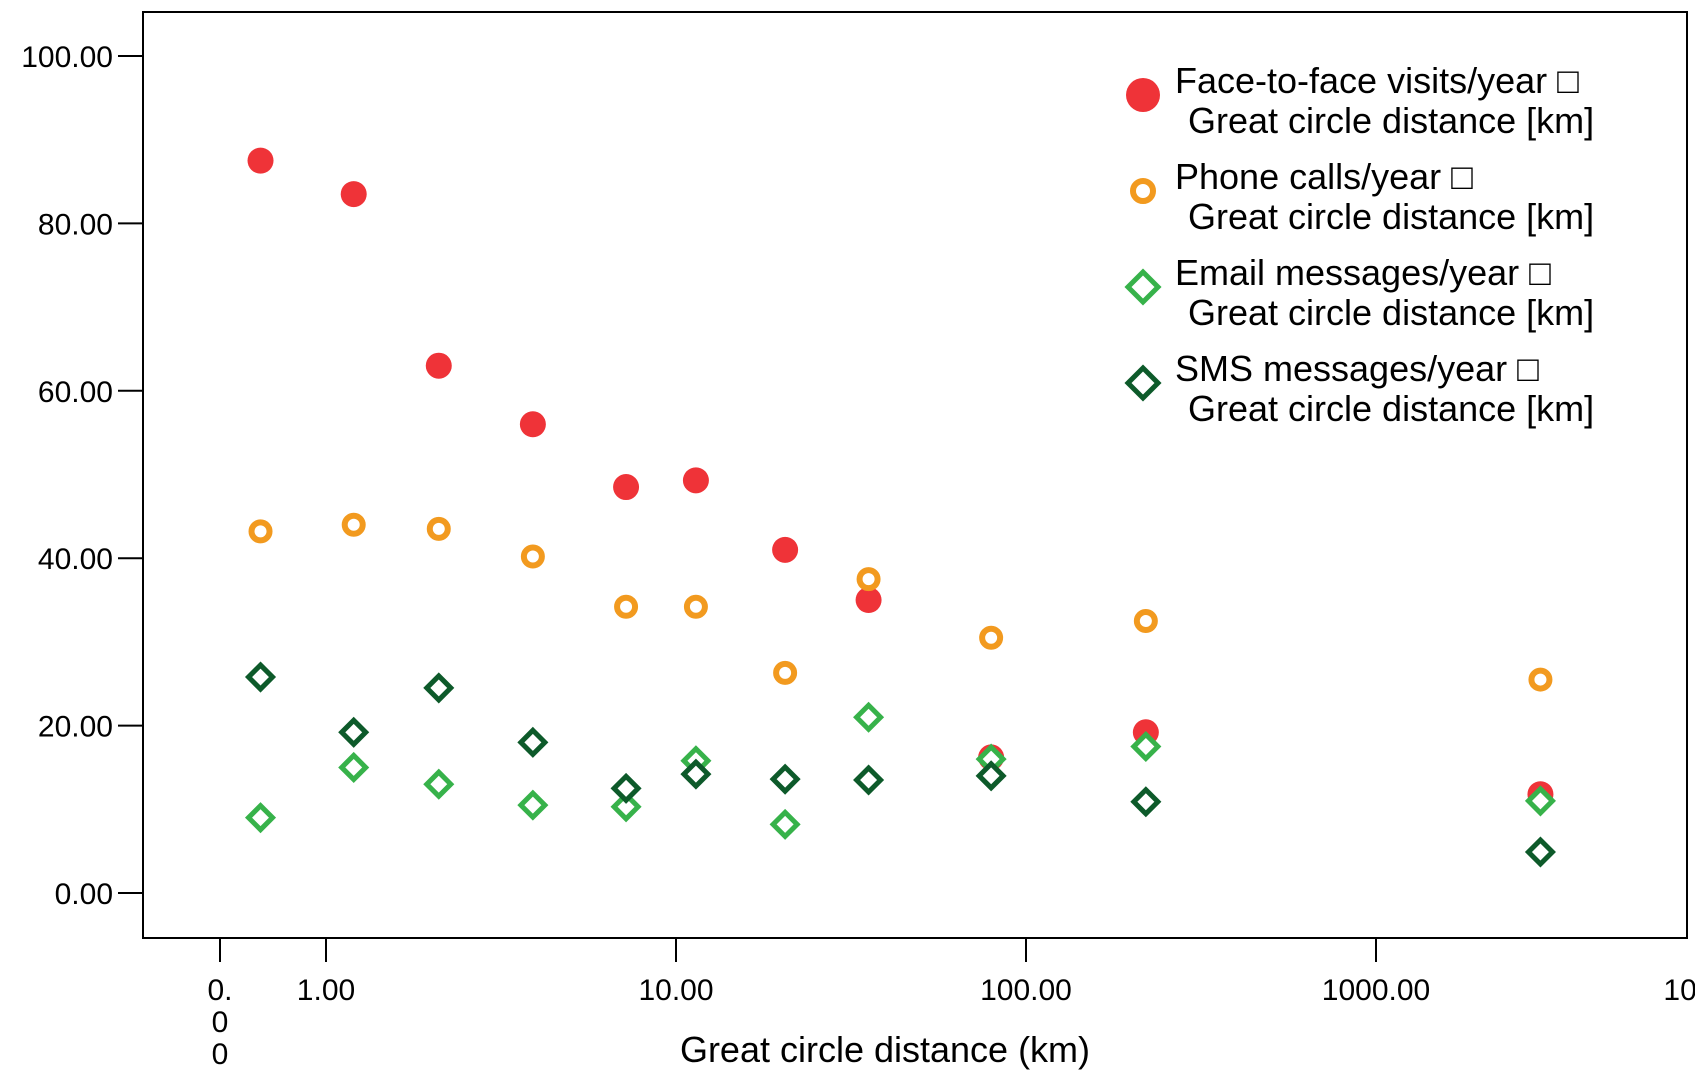 This screenshot has width=1695, height=1078. I want to click on x-tick-label: 100.00, so click(1026, 990).